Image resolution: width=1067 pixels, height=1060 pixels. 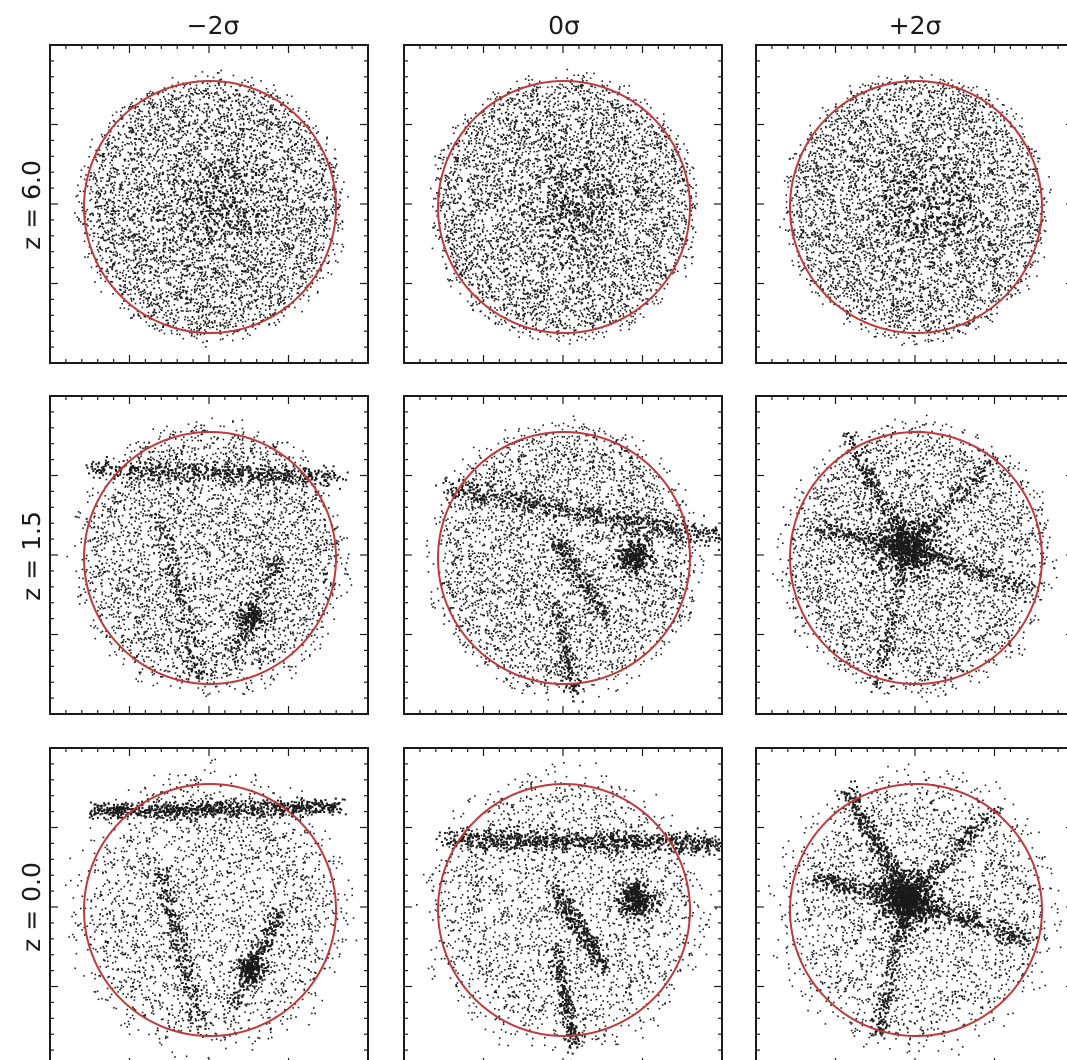 What do you see at coordinates (31, 556) in the screenshot?
I see `row-label-z-1-5: z = 1.5` at bounding box center [31, 556].